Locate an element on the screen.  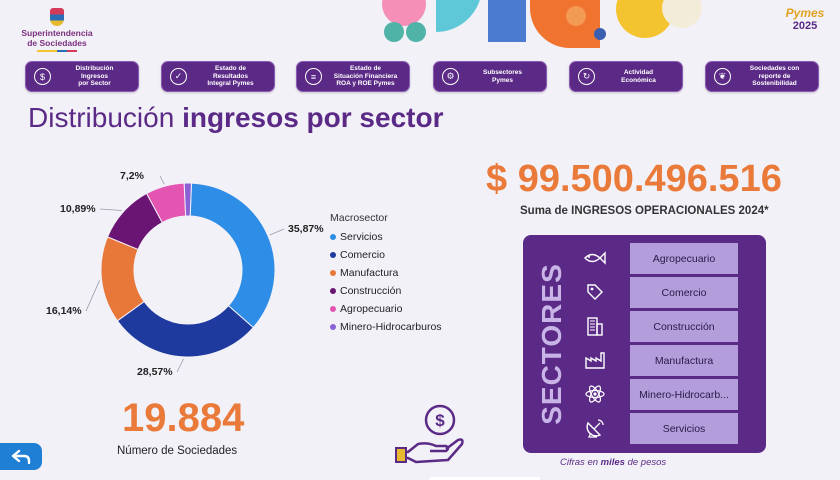
sector-button-construccion: Construcción is located at coordinates (684, 326).